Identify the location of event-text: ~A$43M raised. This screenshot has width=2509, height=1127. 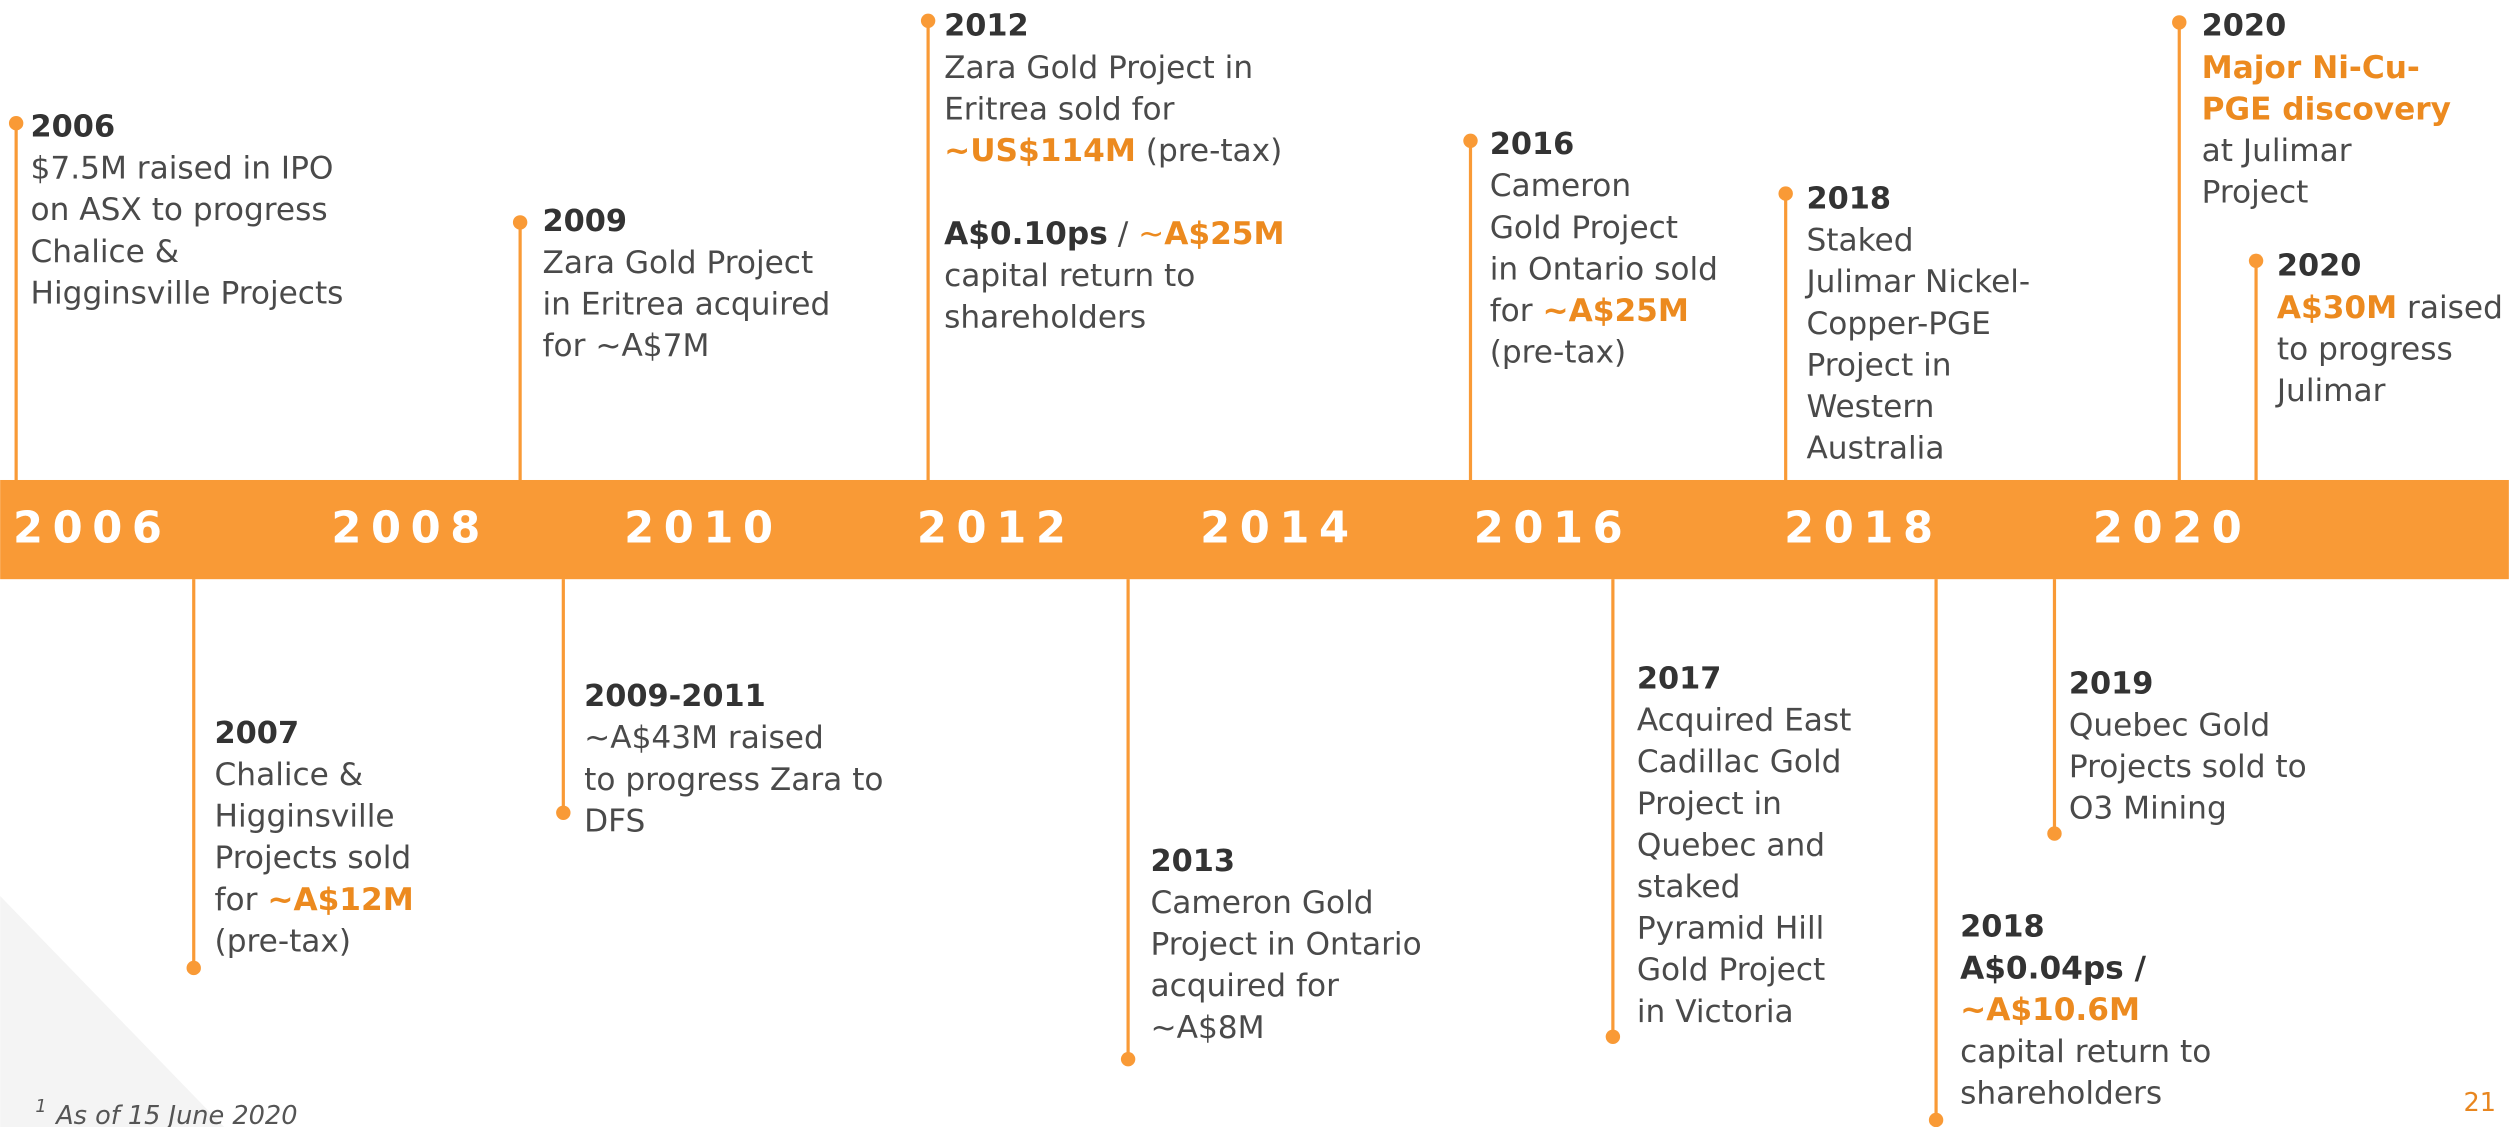
(704, 738).